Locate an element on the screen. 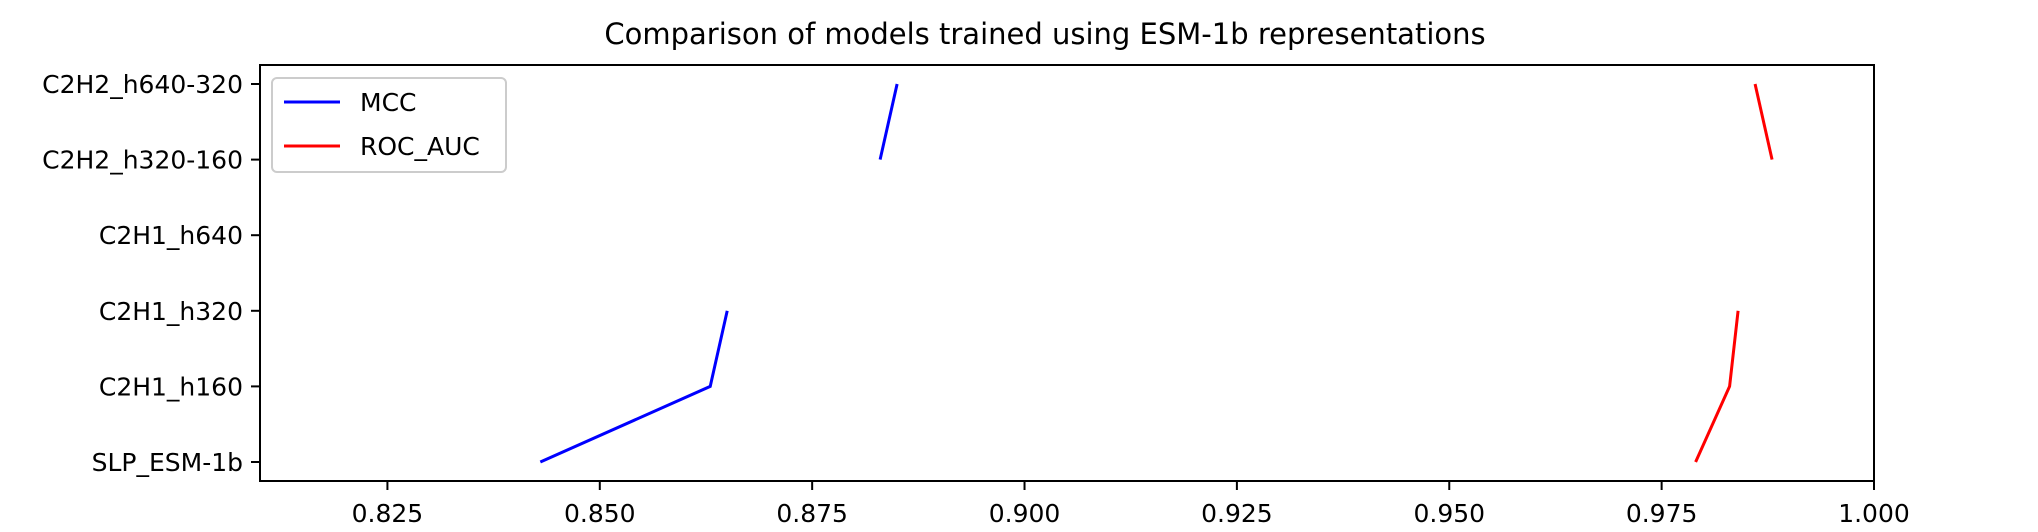 The width and height of the screenshot is (2038, 532). x-tick-label: 0.950 is located at coordinates (1449, 513).